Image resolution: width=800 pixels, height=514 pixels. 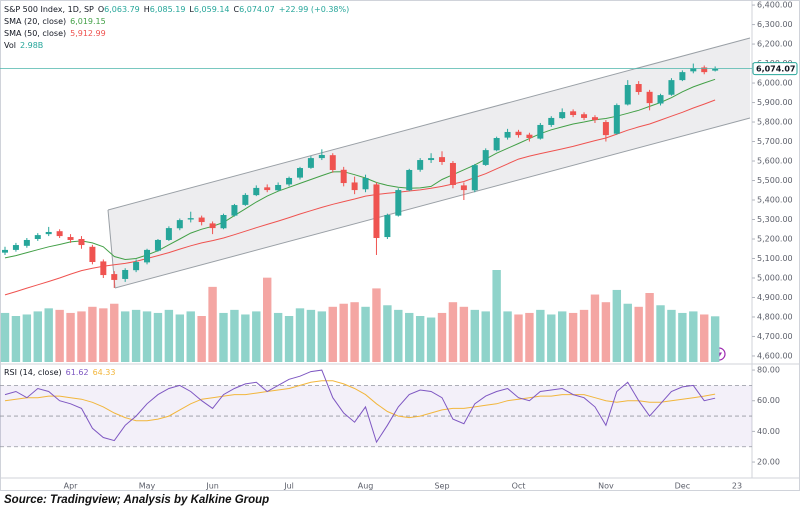 What do you see at coordinates (59, 372) in the screenshot?
I see `legend: RSI (14, close) 61.62 64.33` at bounding box center [59, 372].